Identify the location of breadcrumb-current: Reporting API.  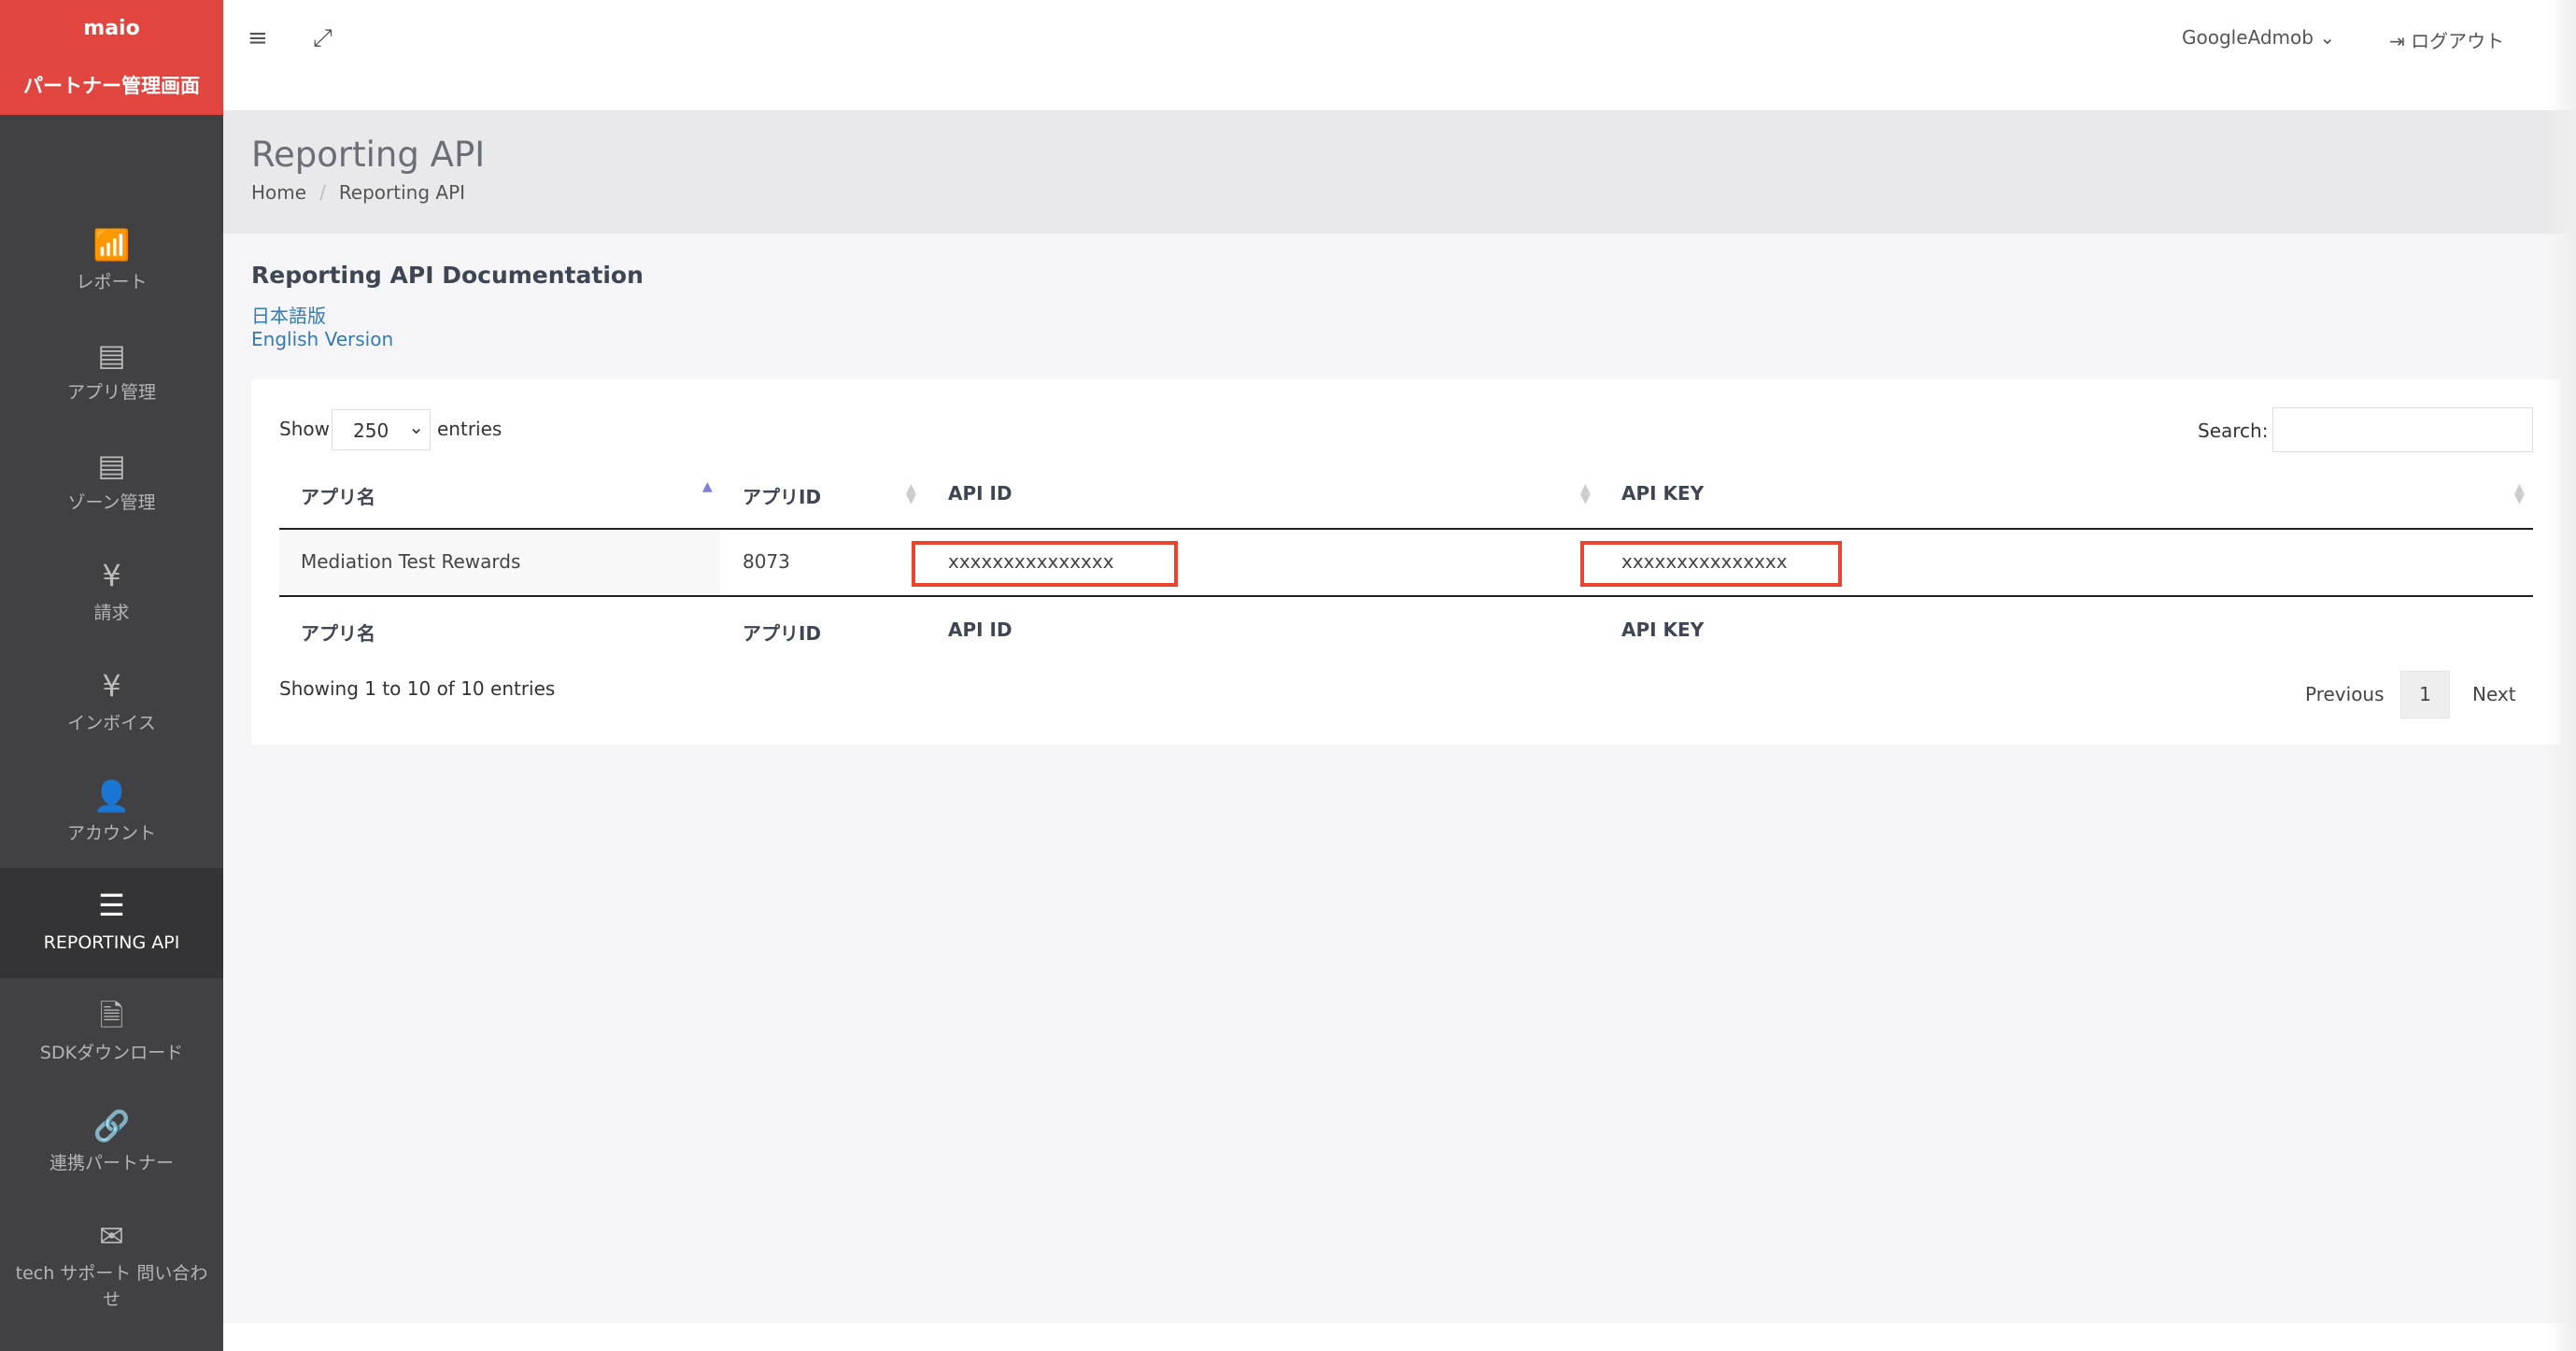
(402, 192).